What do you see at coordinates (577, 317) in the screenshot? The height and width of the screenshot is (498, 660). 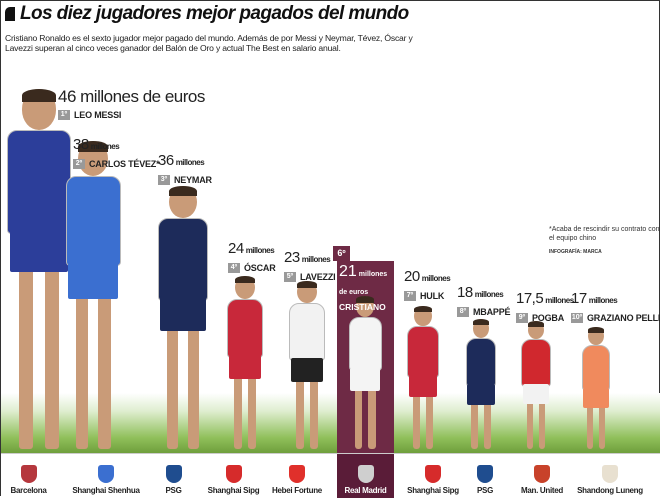 I see `rank-badge: 10º` at bounding box center [577, 317].